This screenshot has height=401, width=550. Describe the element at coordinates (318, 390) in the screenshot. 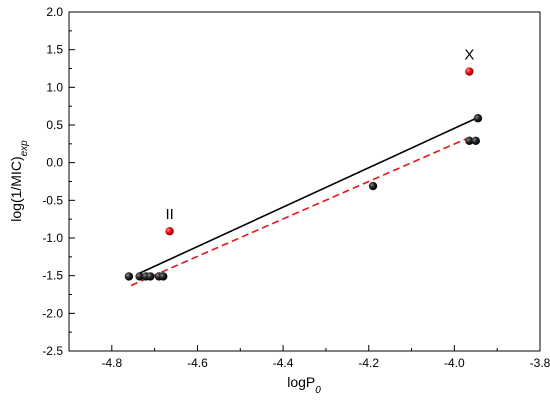

I see `x-axis-title-sub: 0` at that location.